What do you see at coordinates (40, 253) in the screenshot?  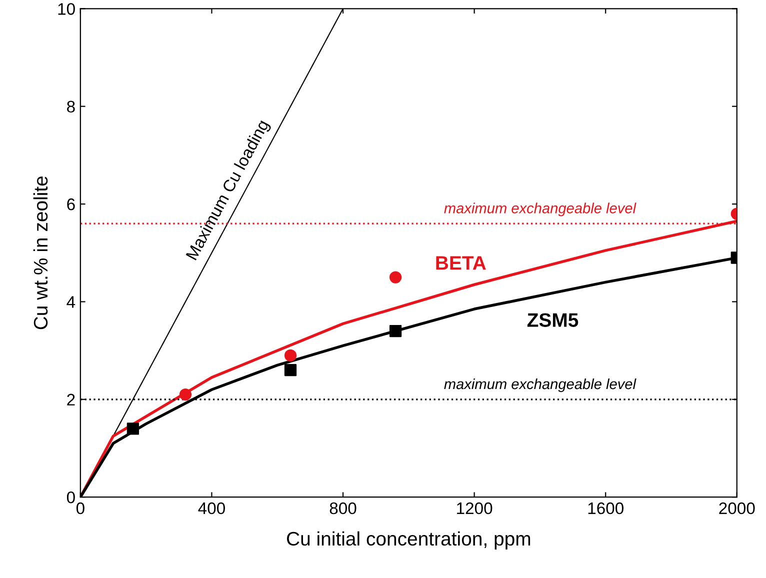 I see `y-axis-title: Cu wt.% in zeolite` at bounding box center [40, 253].